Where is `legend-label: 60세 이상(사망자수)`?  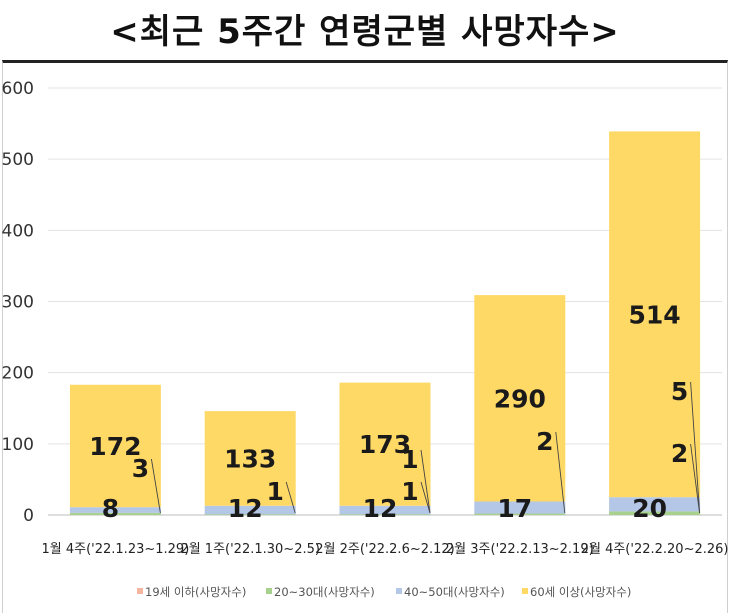 legend-label: 60세 이상(사망자수) is located at coordinates (580, 592).